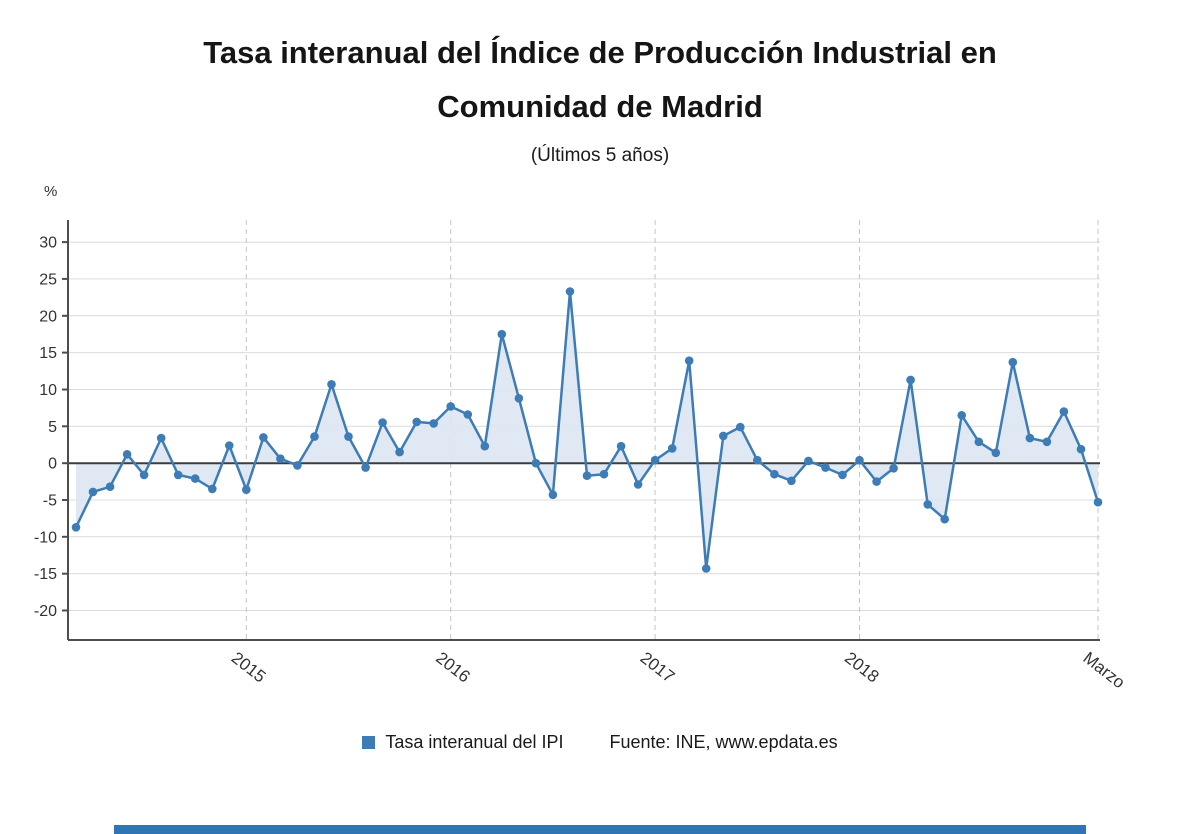 The width and height of the screenshot is (1200, 834). I want to click on y-tick-label: -5, so click(50, 500).